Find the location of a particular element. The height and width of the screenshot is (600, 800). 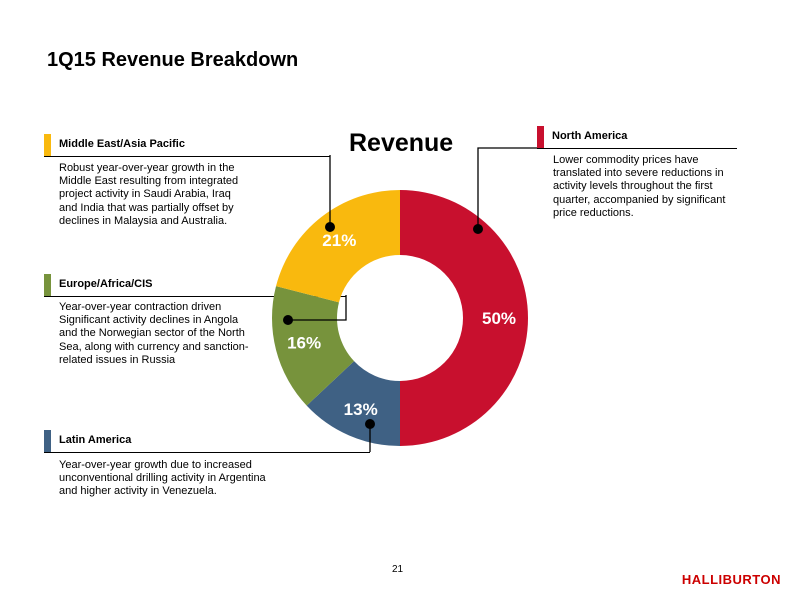

region-header-north-america: North America is located at coordinates (637, 137).